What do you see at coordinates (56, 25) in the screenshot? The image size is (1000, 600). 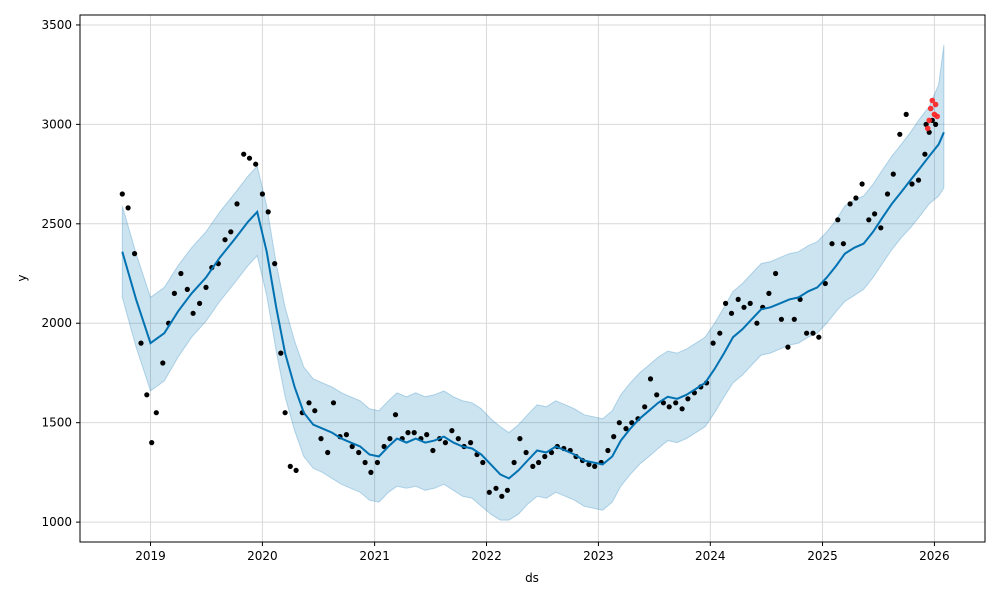 I see `y-tick-label: 3500` at bounding box center [56, 25].